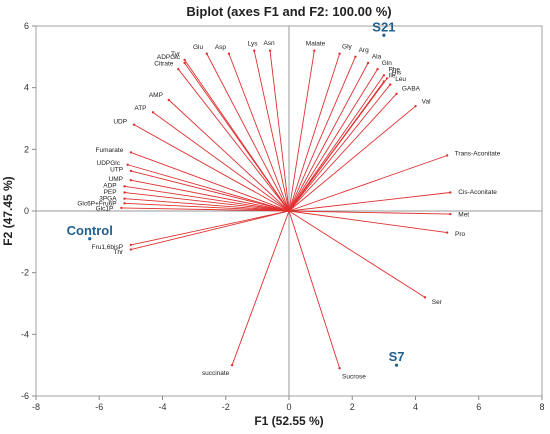 The height and width of the screenshot is (434, 550). What do you see at coordinates (387, 63) in the screenshot?
I see `variable-label: Gln` at bounding box center [387, 63].